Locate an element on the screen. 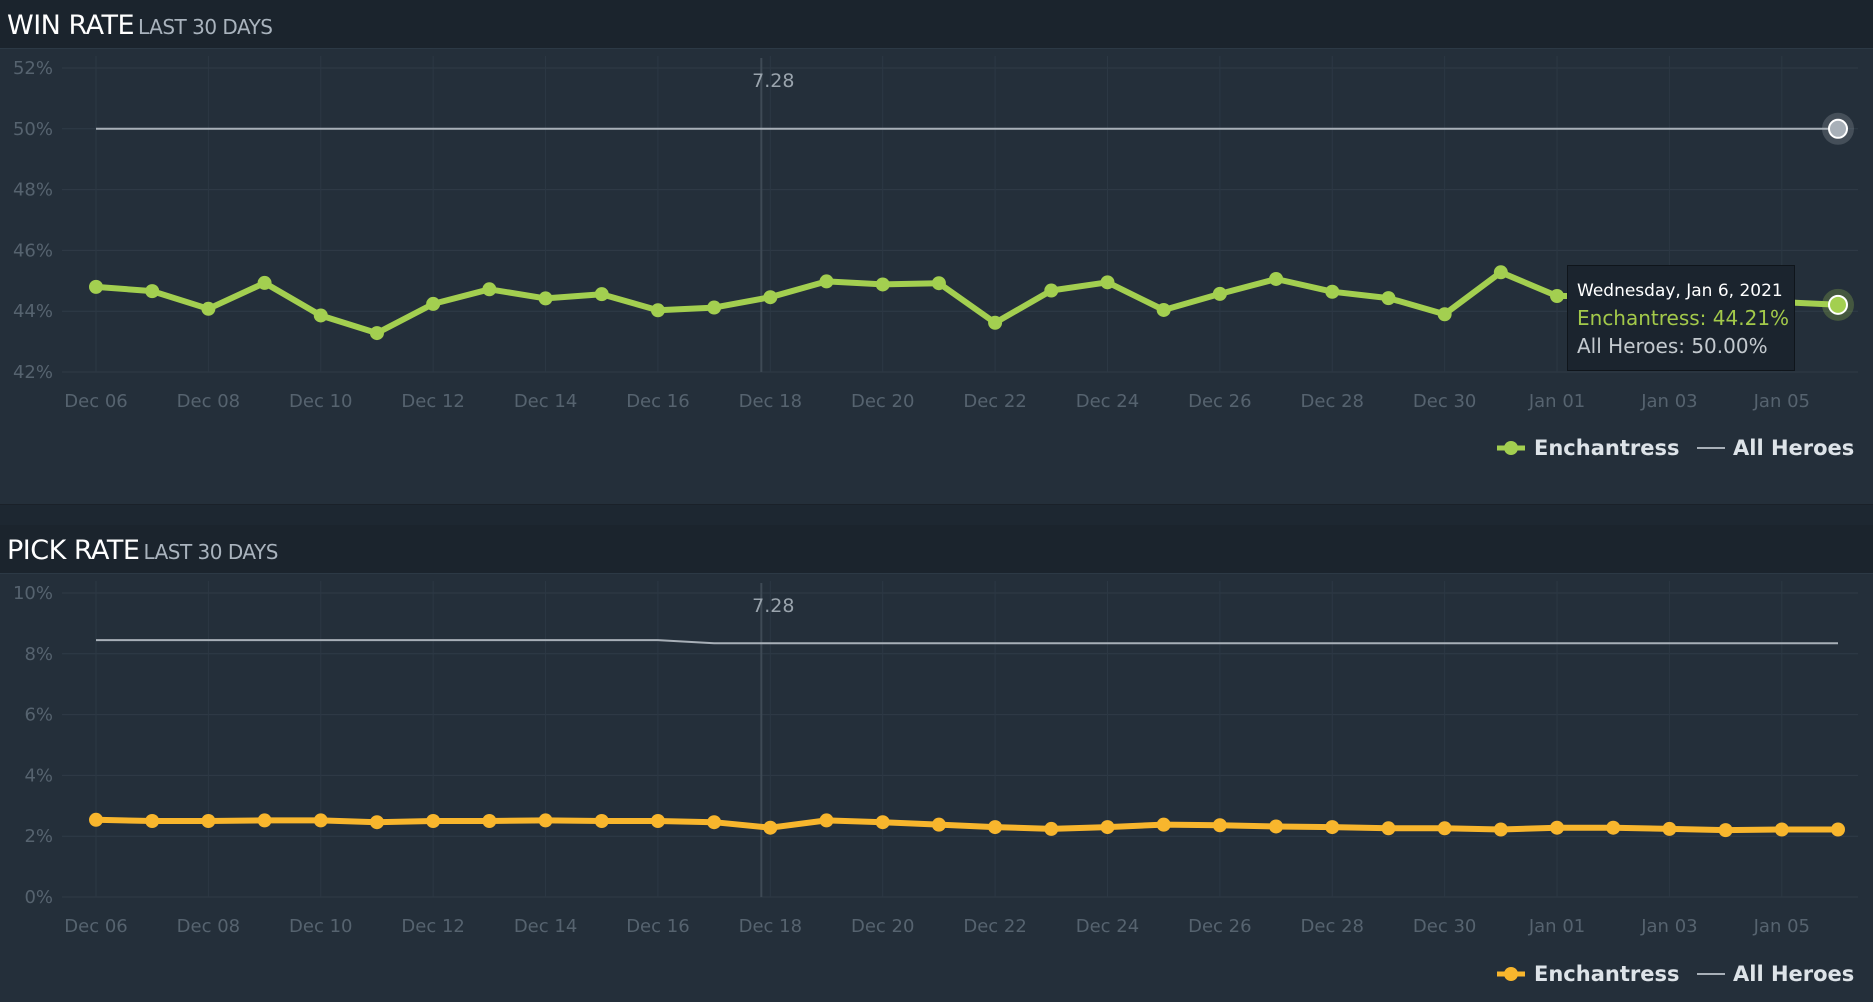 The image size is (1873, 1002). win-x-tick-label: Dec 16 is located at coordinates (657, 401).